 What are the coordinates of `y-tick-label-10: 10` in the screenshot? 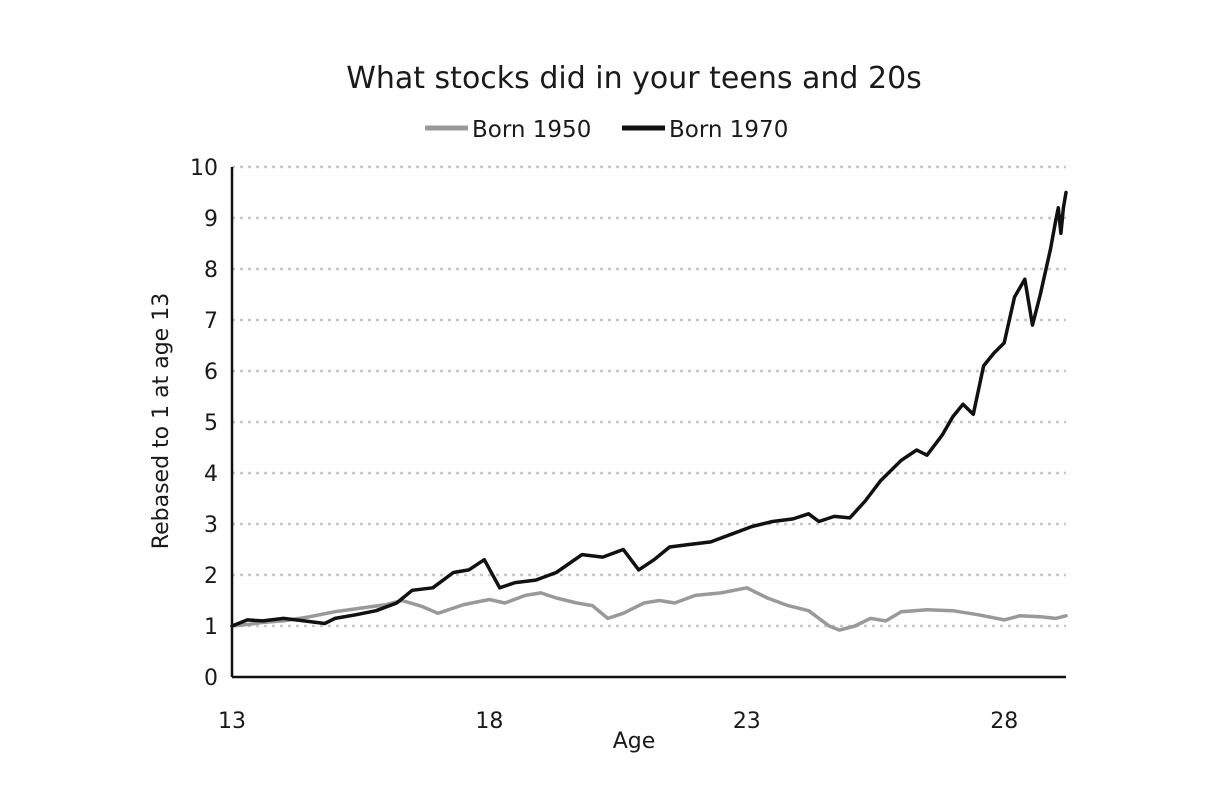 It's located at (204, 168).